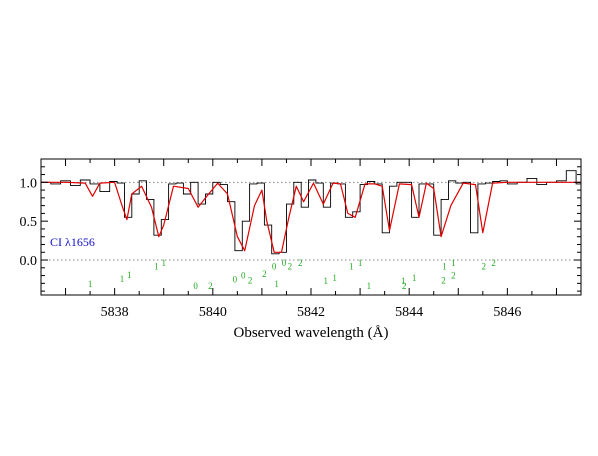 This screenshot has height=456, width=598. Describe the element at coordinates (250, 280) in the screenshot. I see `component-marker-9: 2` at that location.